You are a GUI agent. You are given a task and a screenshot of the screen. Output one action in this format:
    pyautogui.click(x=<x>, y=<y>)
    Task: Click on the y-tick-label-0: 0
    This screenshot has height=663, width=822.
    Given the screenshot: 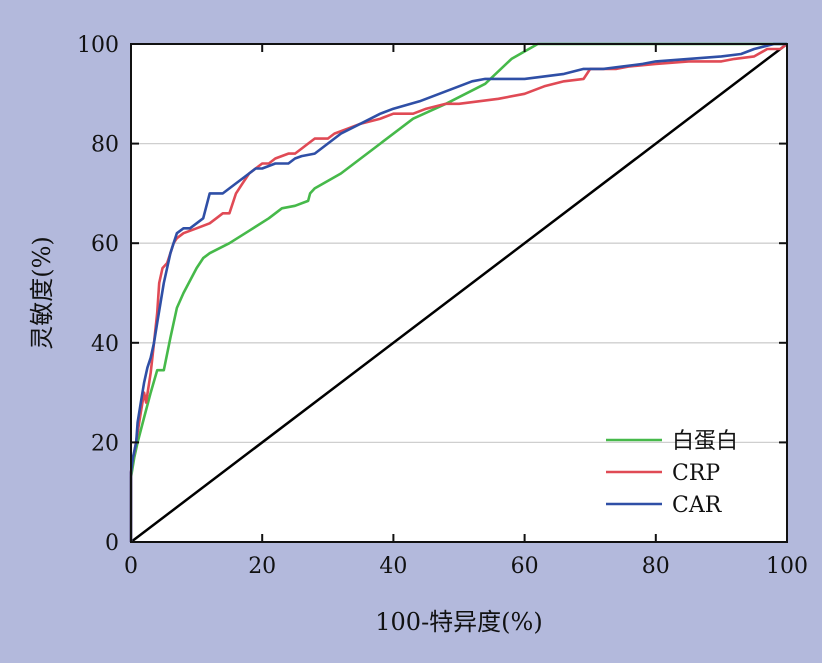 What is the action you would take?
    pyautogui.click(x=112, y=543)
    